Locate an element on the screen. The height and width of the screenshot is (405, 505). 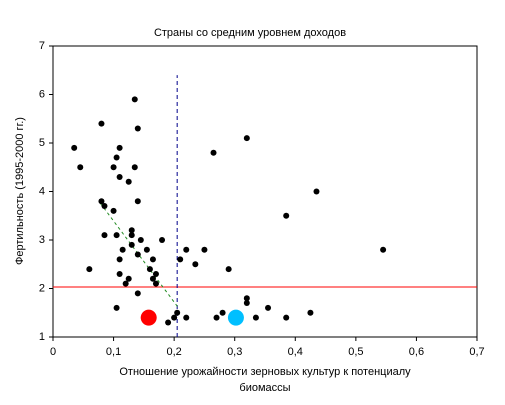
y-tick-label: 4 is located at coordinates (42, 191).